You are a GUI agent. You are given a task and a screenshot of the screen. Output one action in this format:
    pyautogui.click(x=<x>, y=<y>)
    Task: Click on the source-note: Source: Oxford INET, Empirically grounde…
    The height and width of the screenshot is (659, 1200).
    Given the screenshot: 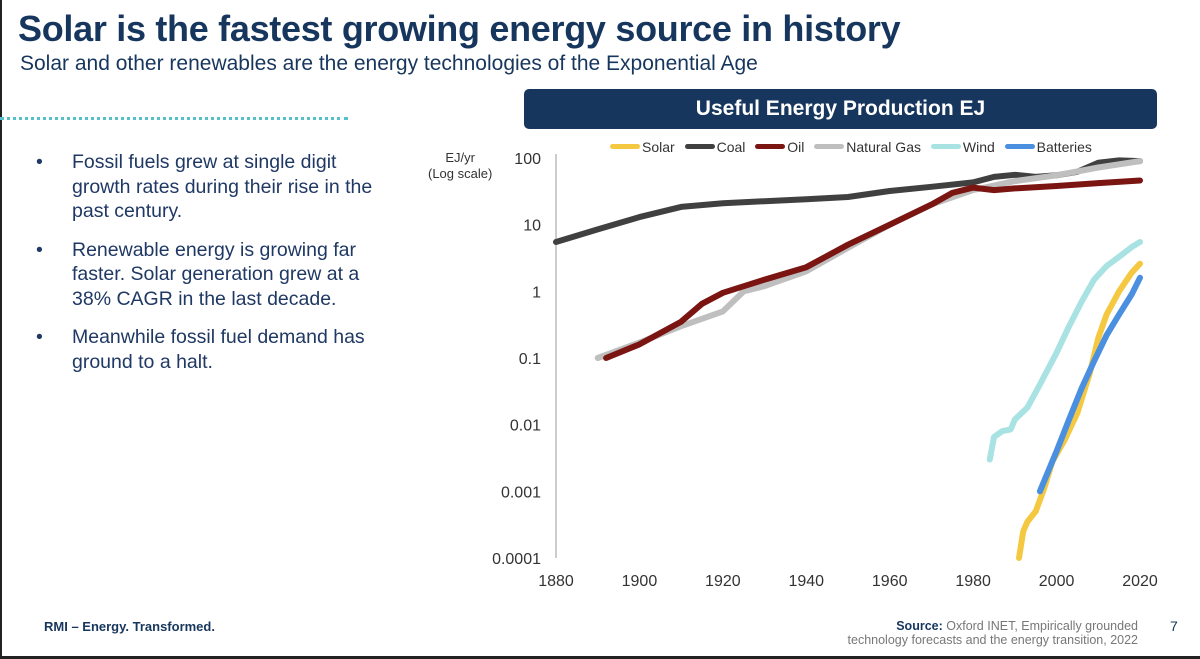 What is the action you would take?
    pyautogui.click(x=993, y=633)
    